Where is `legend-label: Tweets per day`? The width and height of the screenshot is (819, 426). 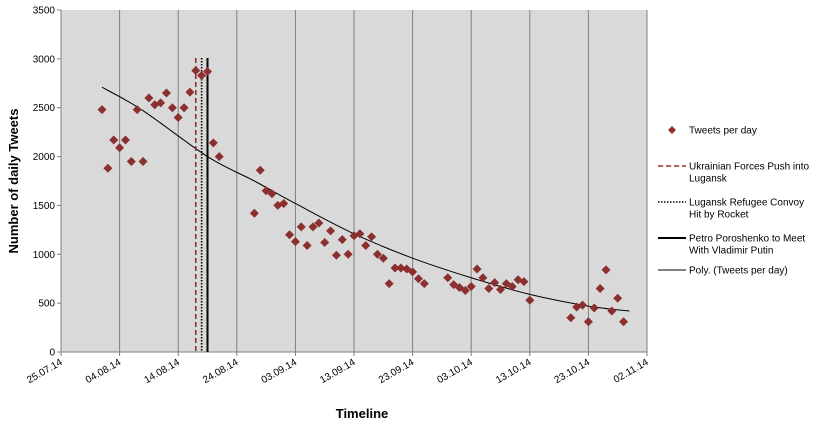
legend-label: Tweets per day is located at coordinates (723, 131).